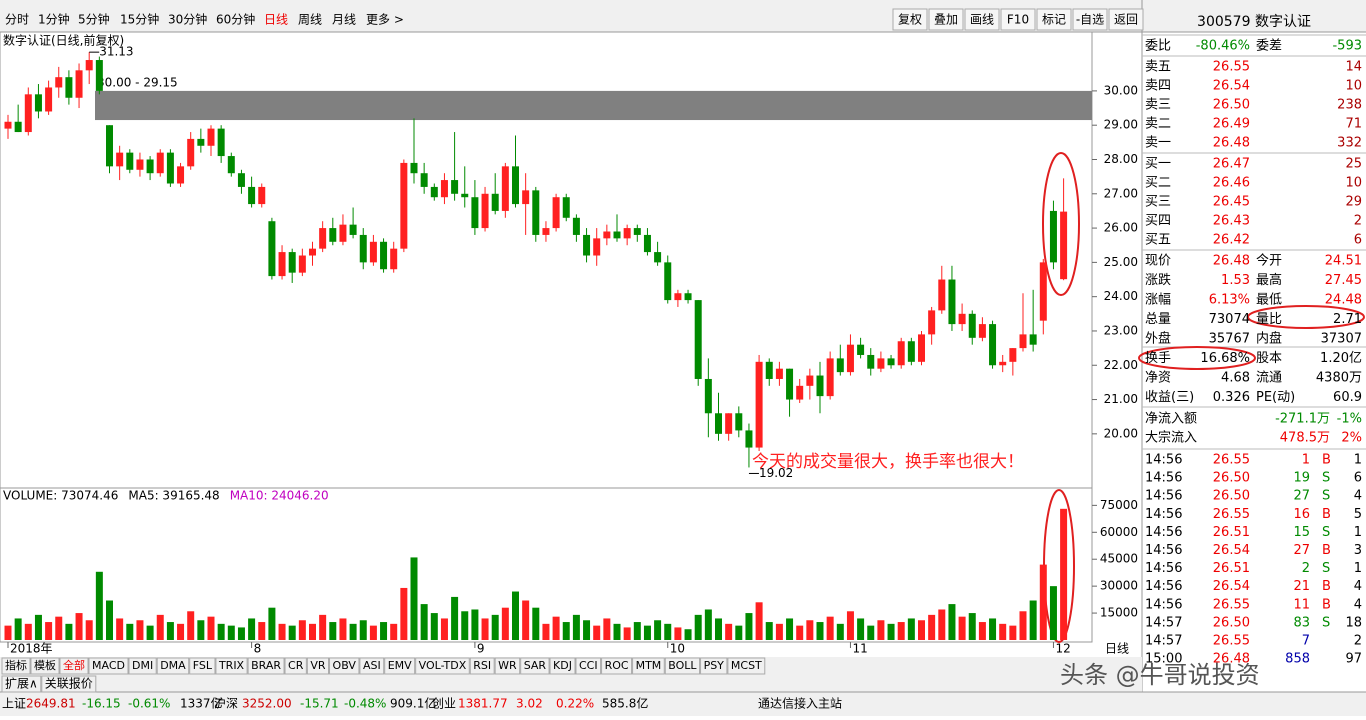  I want to click on toolbar-button-label: 画线, so click(982, 20).